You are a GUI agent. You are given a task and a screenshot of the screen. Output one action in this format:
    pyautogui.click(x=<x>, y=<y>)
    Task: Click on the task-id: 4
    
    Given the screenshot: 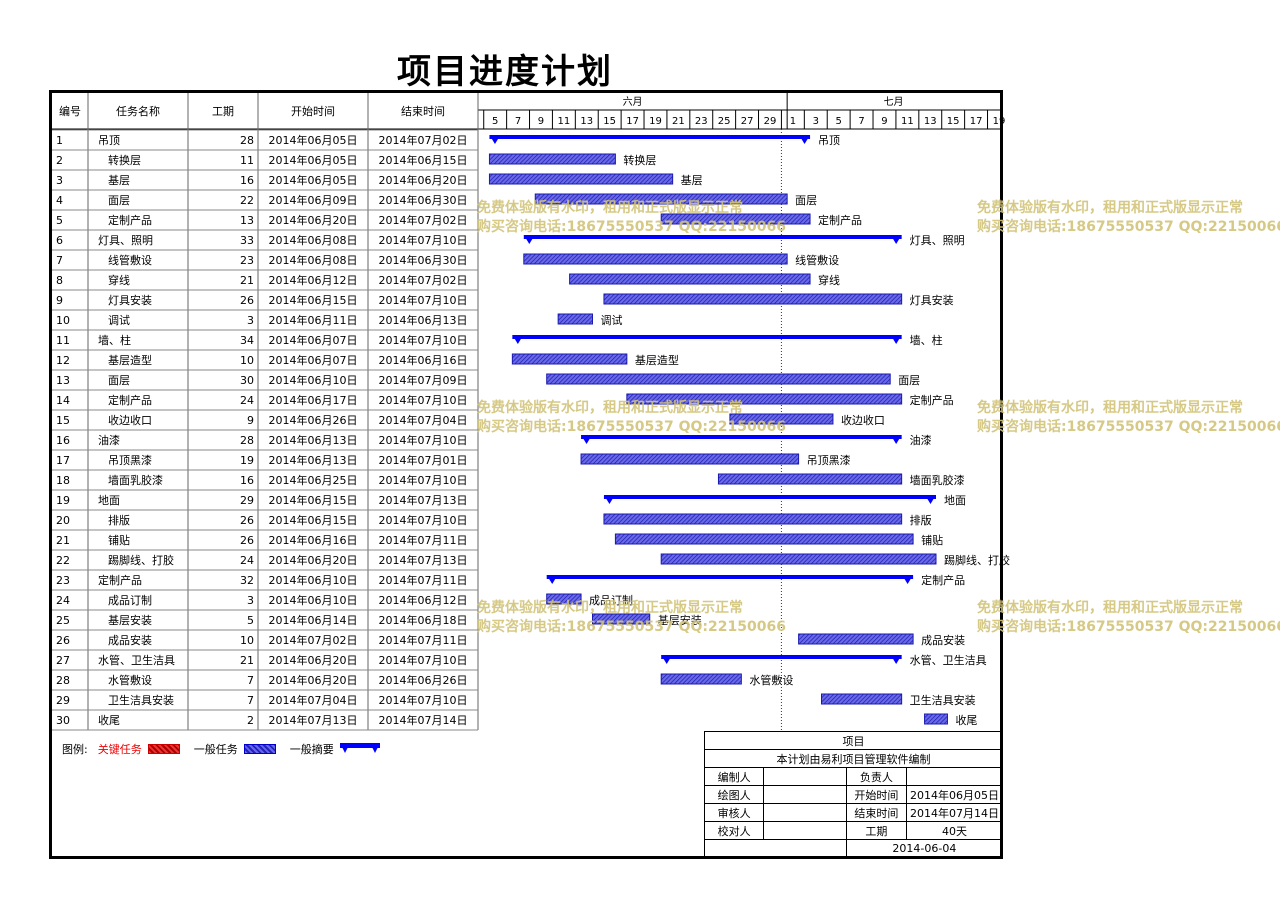 What is the action you would take?
    pyautogui.click(x=59, y=200)
    